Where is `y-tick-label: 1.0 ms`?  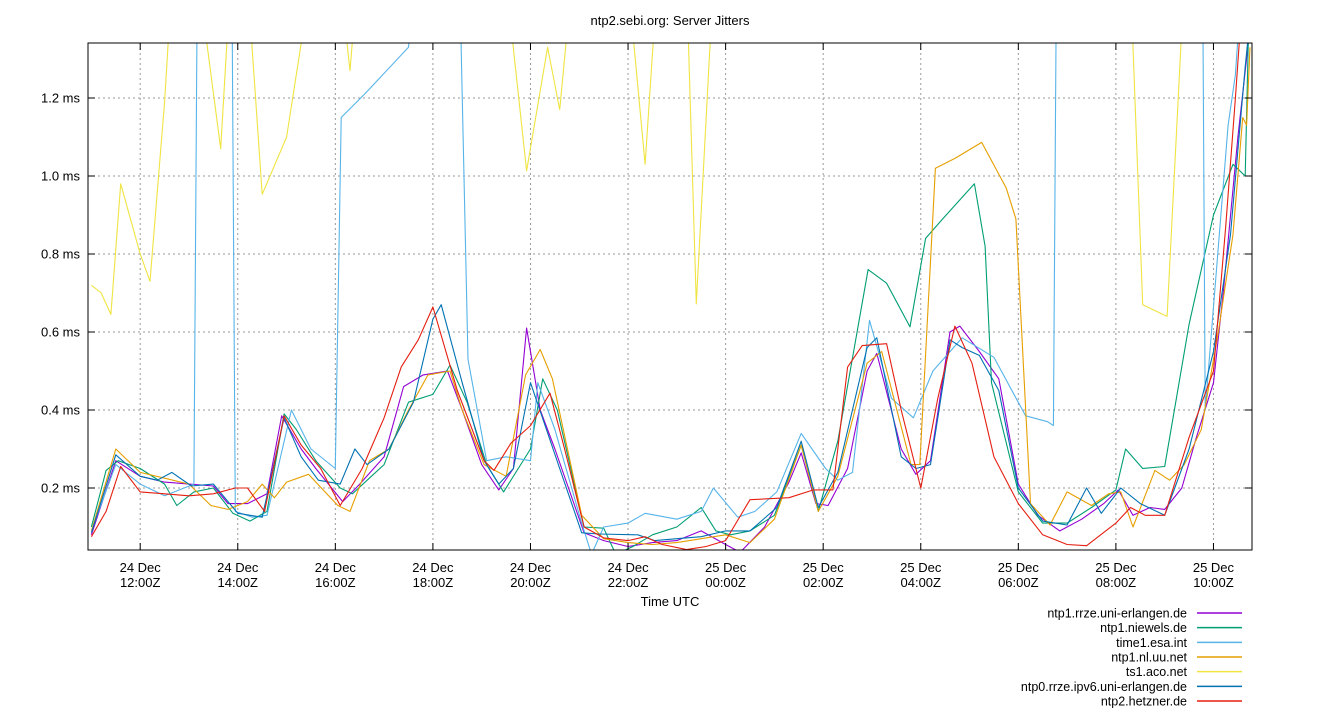 y-tick-label: 1.0 ms is located at coordinates (61, 175).